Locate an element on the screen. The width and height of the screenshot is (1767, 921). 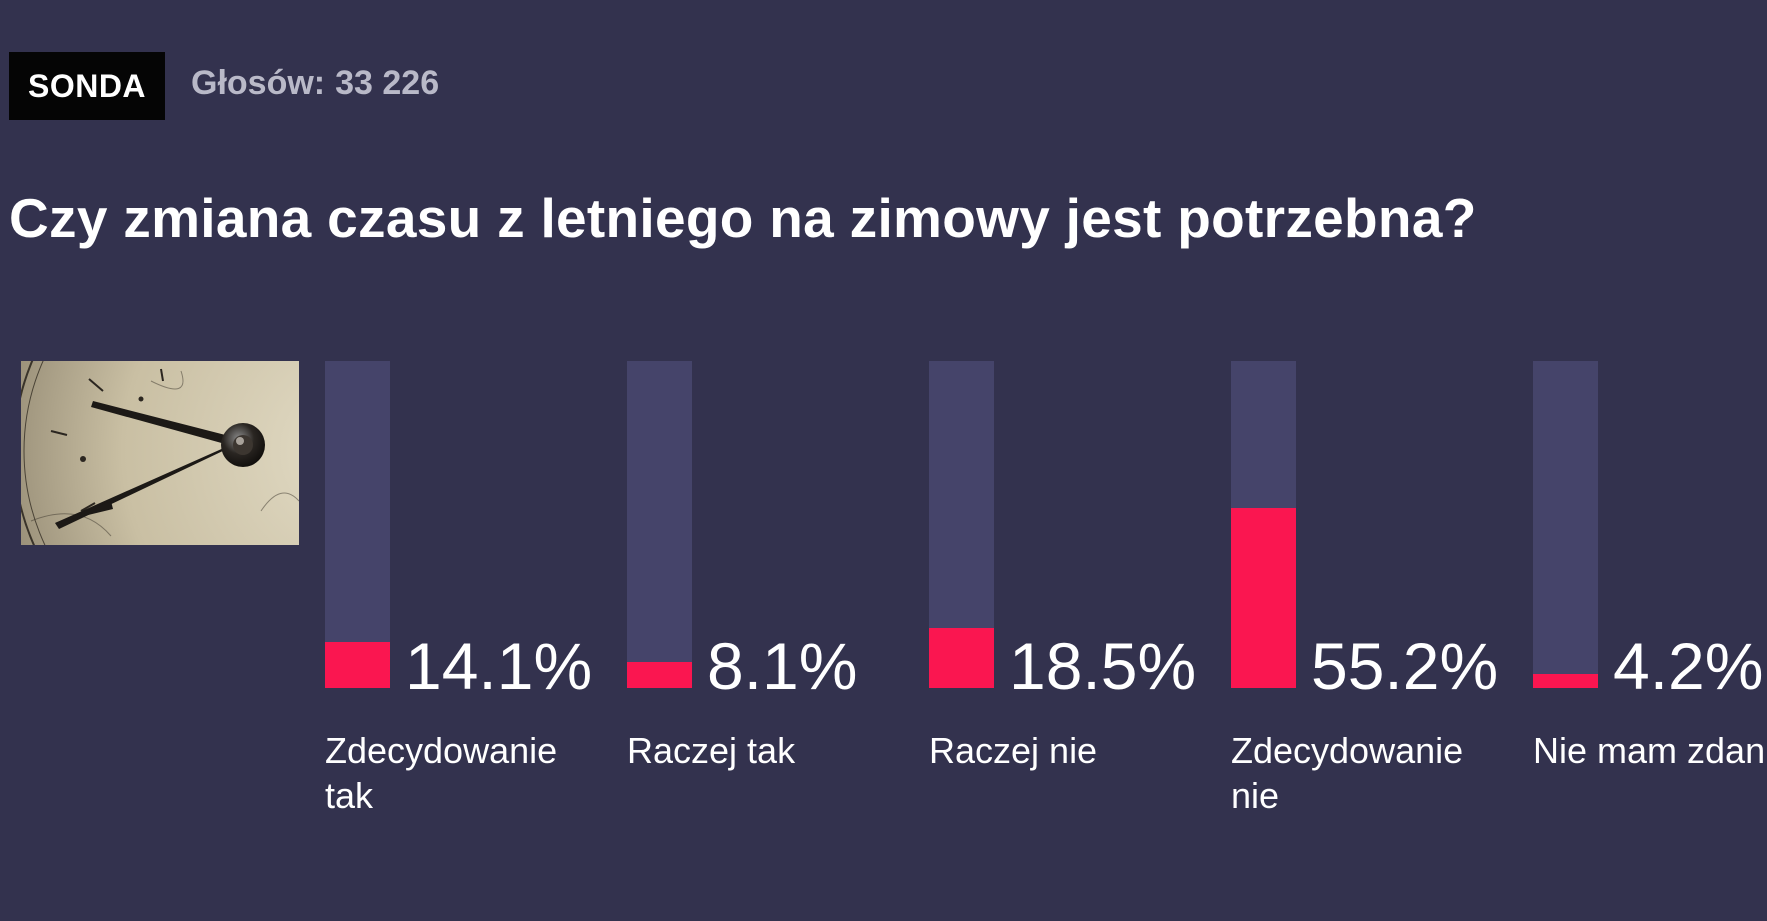
poll-badge: SONDA is located at coordinates (87, 86).